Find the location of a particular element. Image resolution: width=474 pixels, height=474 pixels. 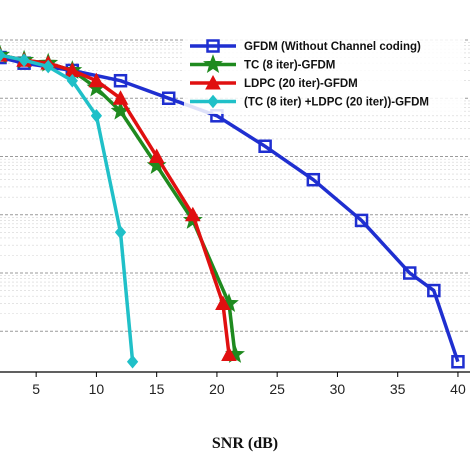

legend-item: GFDM (Without Channel coding) is located at coordinates (305, 46).